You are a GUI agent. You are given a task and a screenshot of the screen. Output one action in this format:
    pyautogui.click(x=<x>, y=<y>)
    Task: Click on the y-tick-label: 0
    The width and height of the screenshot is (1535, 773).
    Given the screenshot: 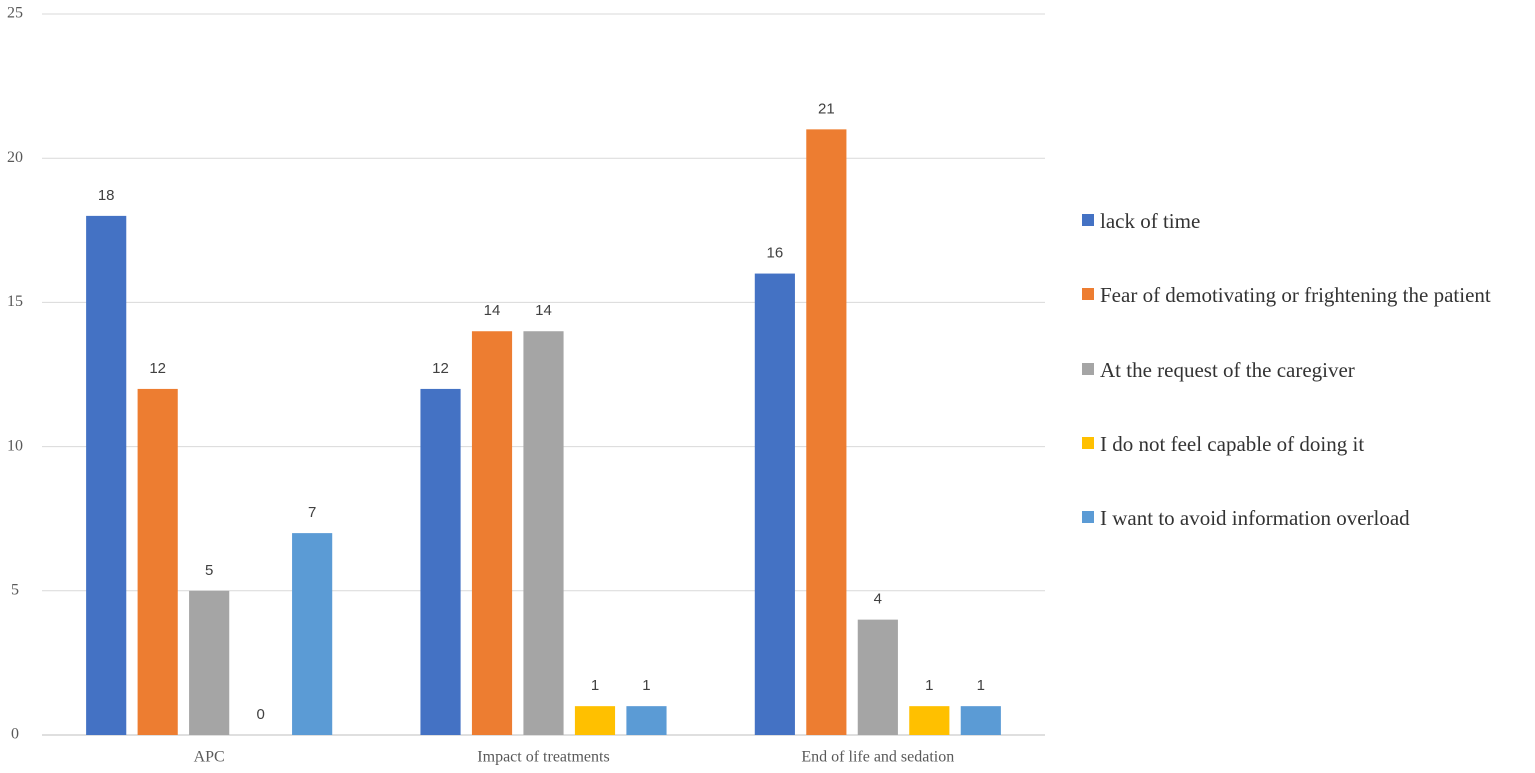 What is the action you would take?
    pyautogui.click(x=15, y=734)
    